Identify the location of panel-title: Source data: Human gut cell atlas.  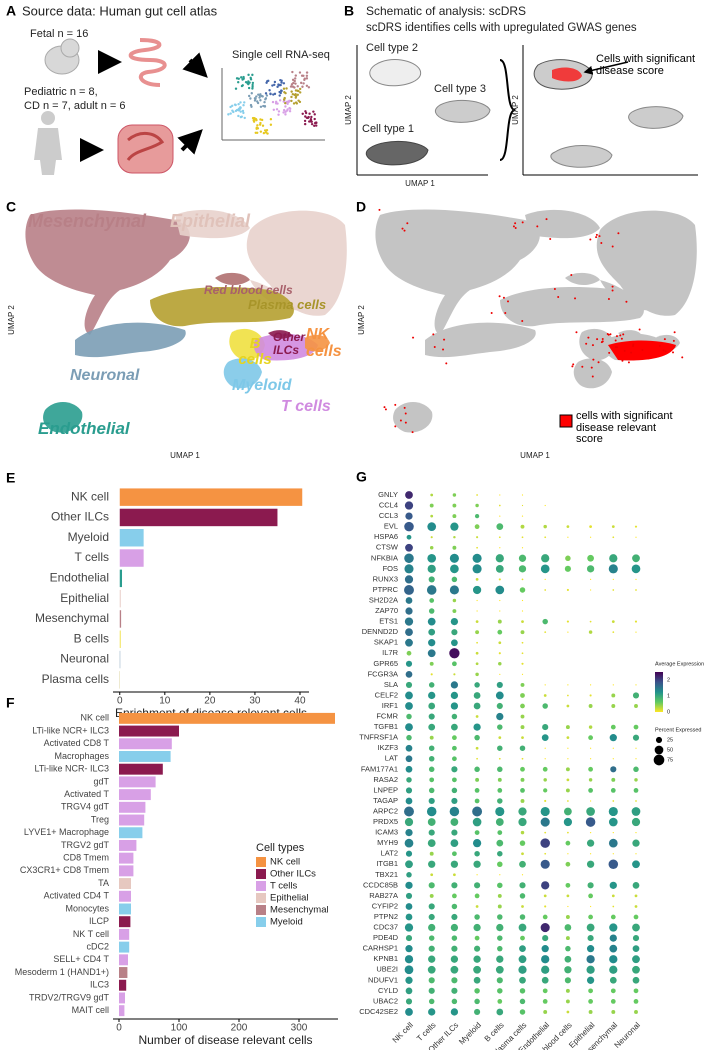
(120, 10).